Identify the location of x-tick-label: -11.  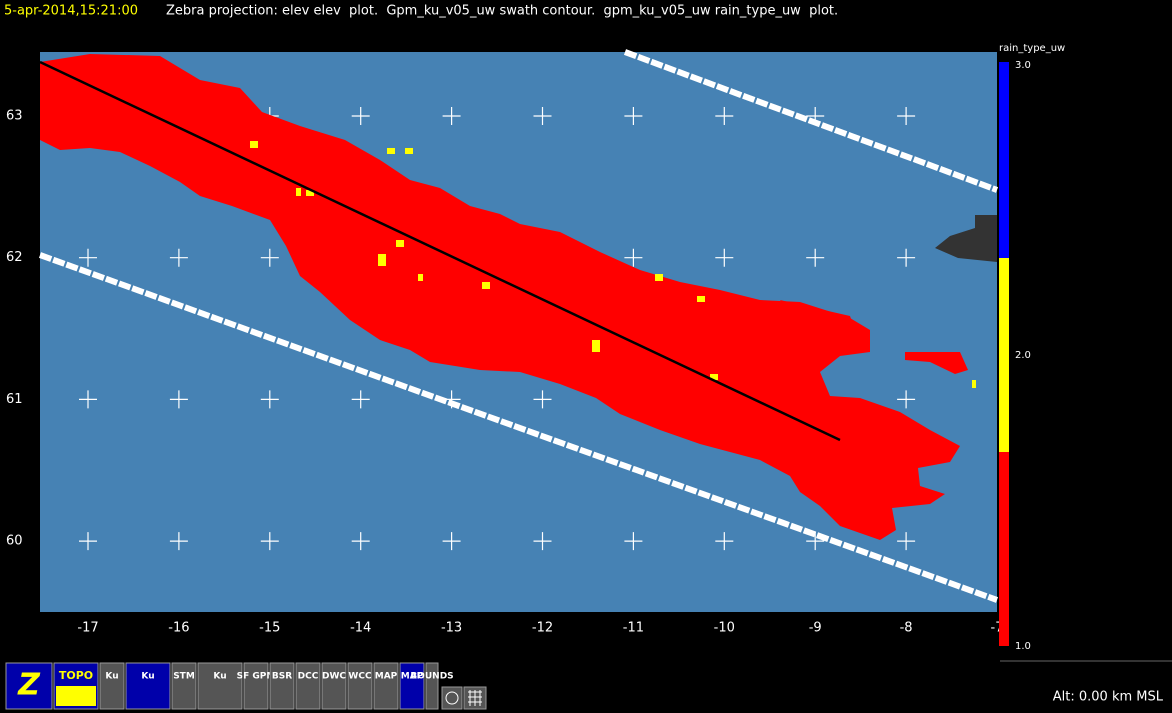
(633, 628).